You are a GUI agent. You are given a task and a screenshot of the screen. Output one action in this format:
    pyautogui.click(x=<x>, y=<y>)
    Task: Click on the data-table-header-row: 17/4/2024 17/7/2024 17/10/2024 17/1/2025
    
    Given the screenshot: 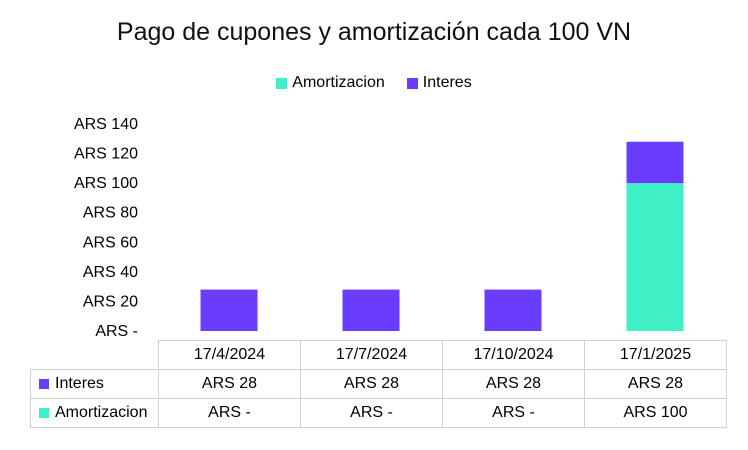 What is the action you would take?
    pyautogui.click(x=378, y=355)
    